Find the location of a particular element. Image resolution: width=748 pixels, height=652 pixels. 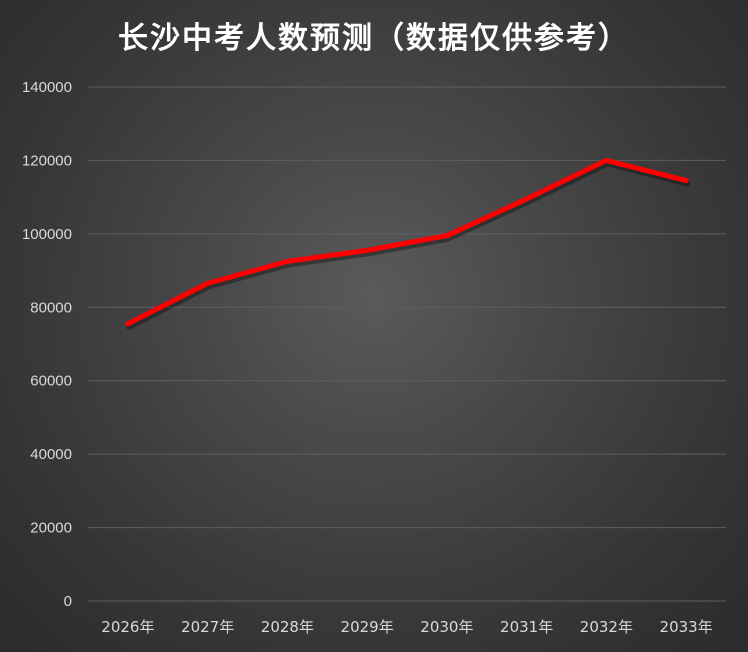

data-point-2026年 is located at coordinates (128, 324).